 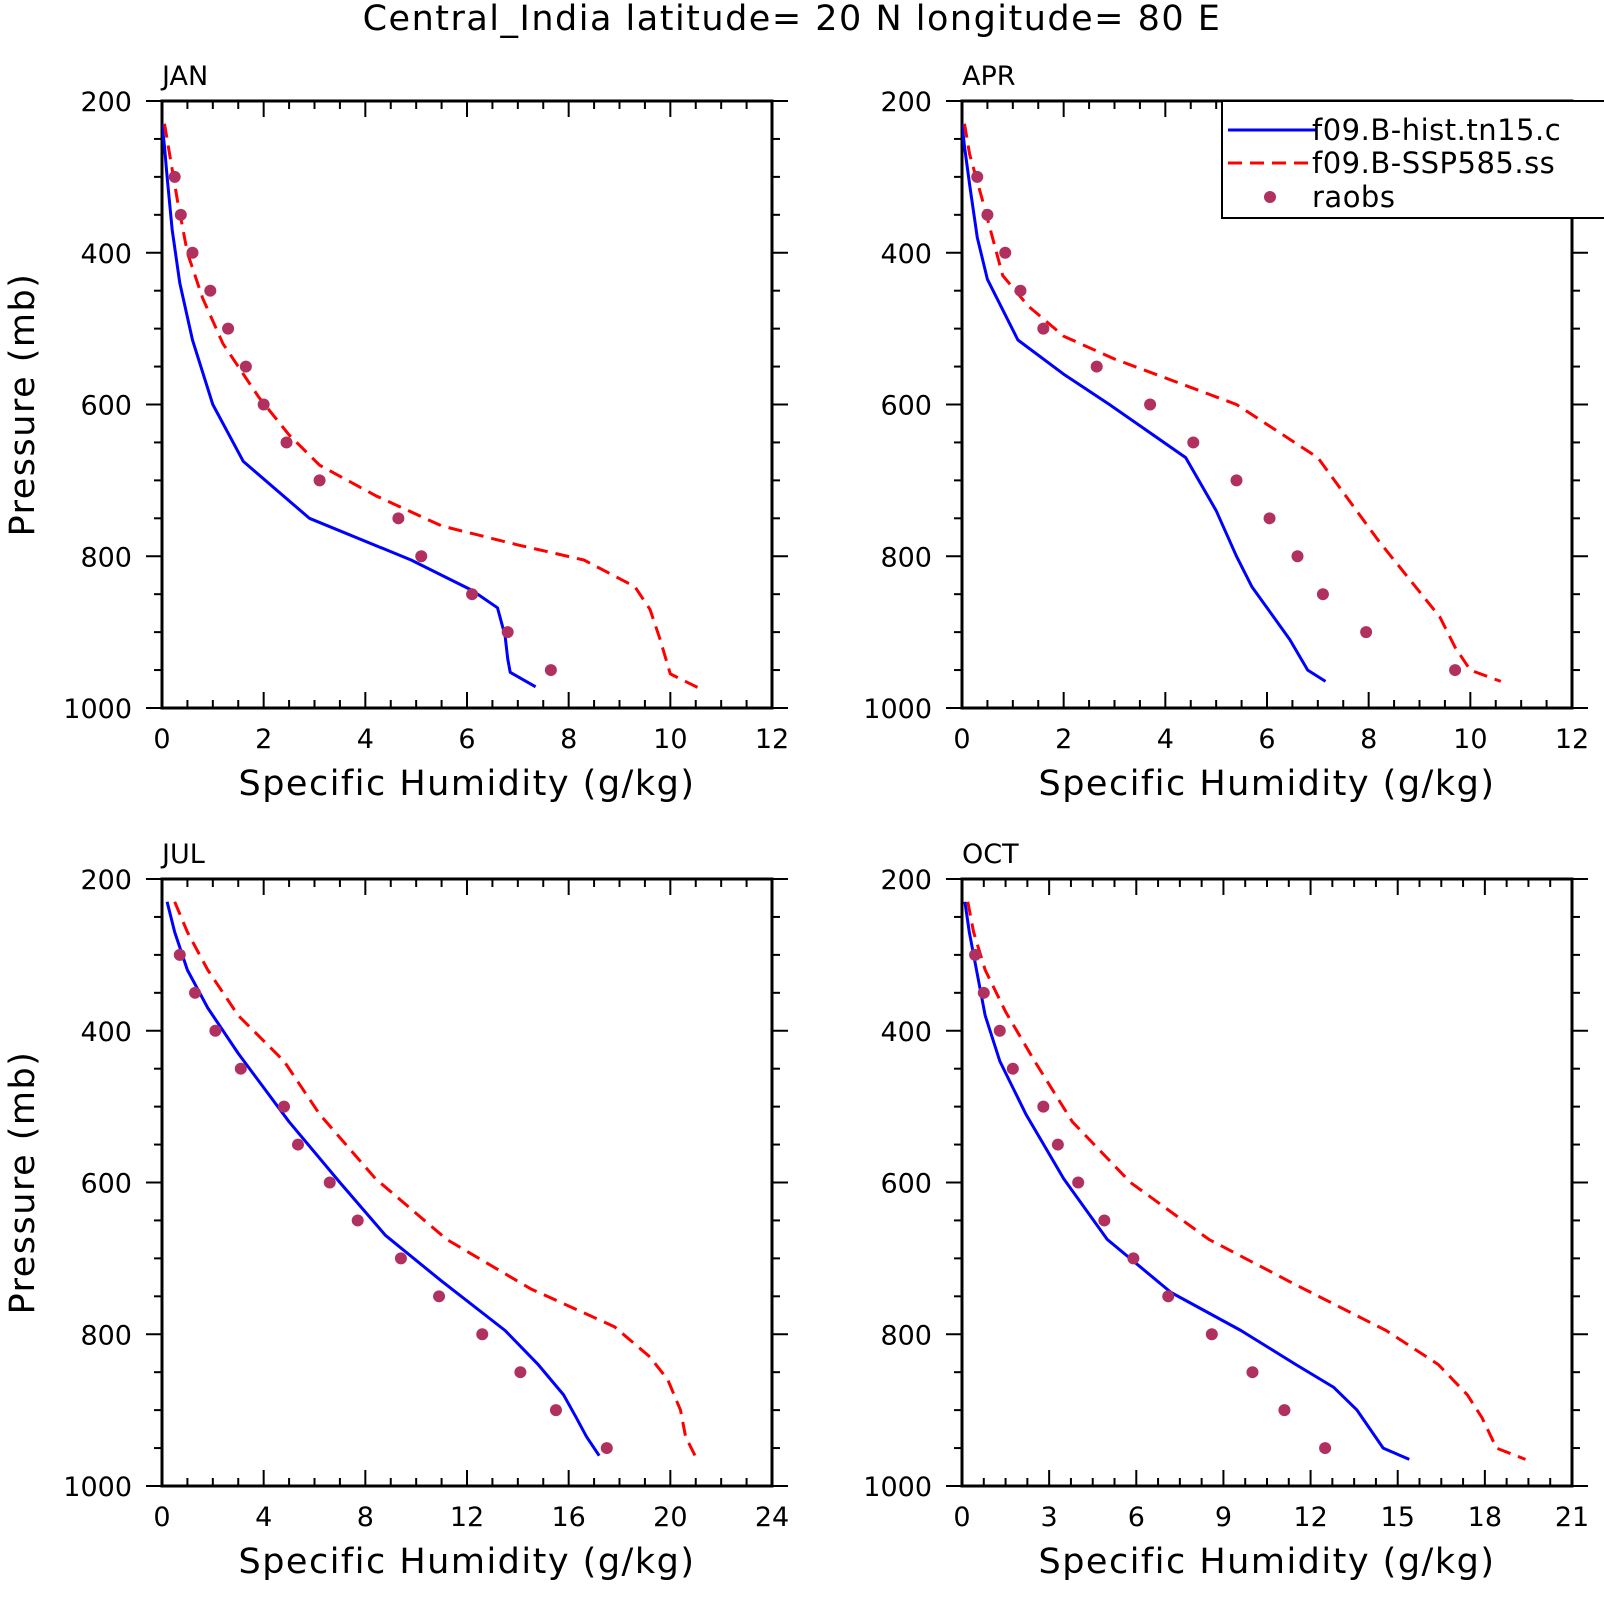 What do you see at coordinates (1049, 1517) in the screenshot?
I see `x-tick-label: 3` at bounding box center [1049, 1517].